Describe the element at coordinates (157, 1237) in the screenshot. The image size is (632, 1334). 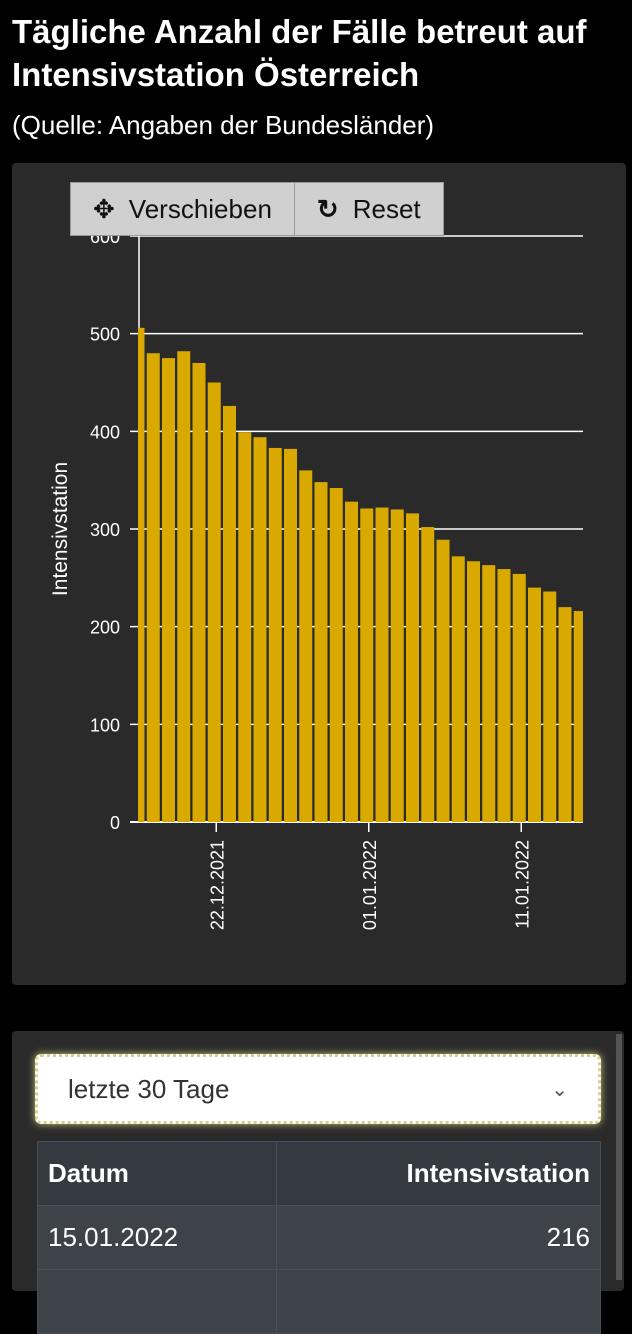
I see `cell-date: 15.01.2022` at that location.